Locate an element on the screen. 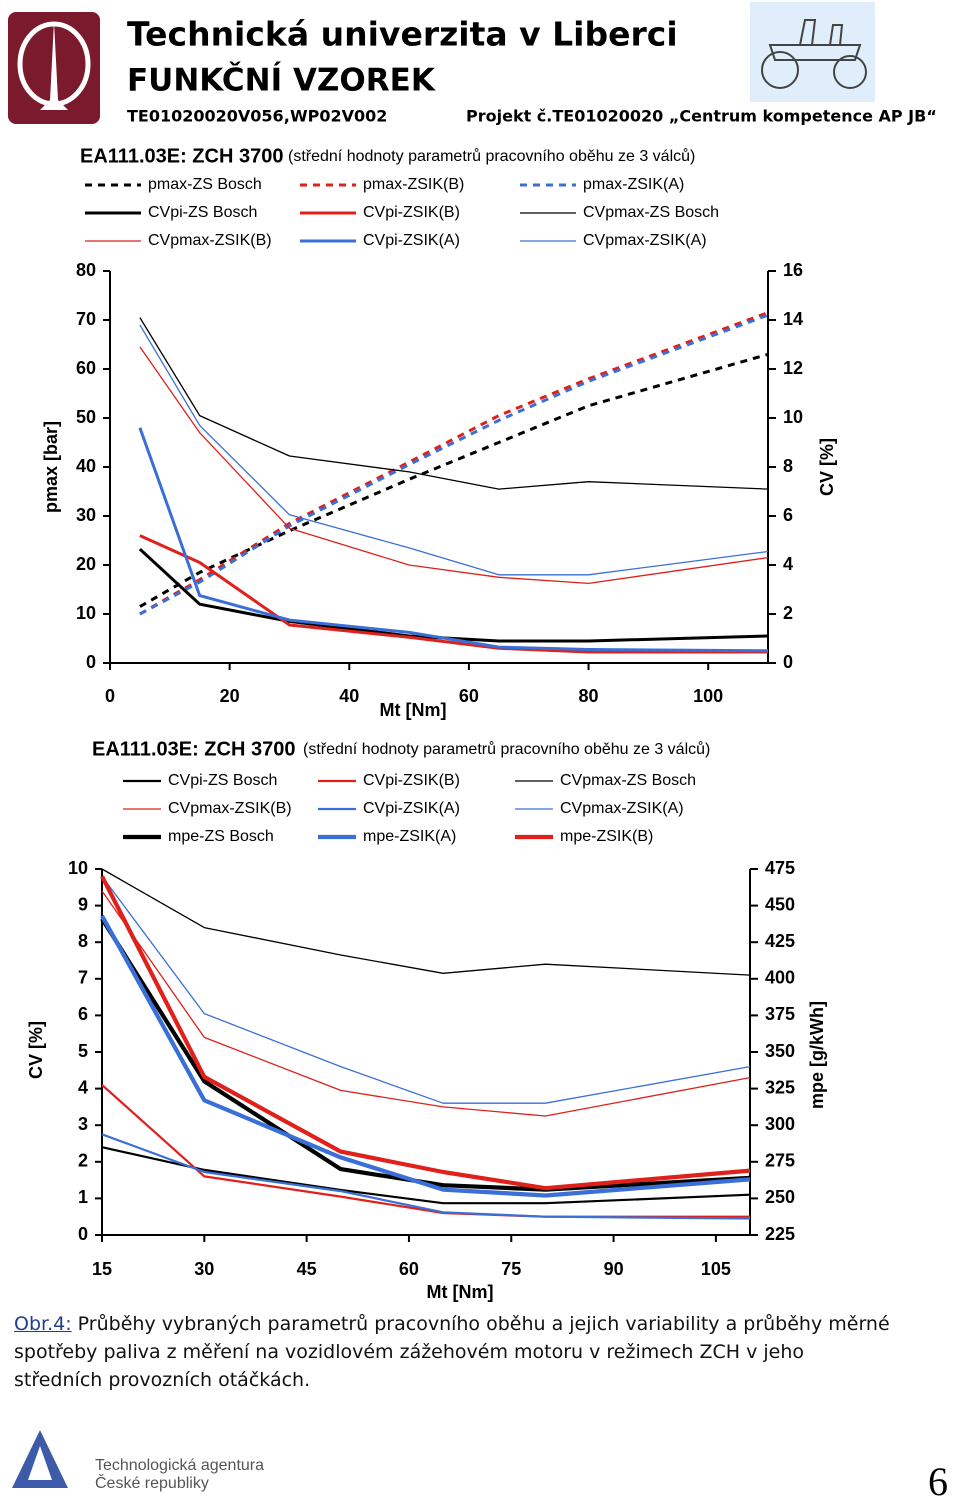  y2-tick-label: 0 is located at coordinates (788, 662).